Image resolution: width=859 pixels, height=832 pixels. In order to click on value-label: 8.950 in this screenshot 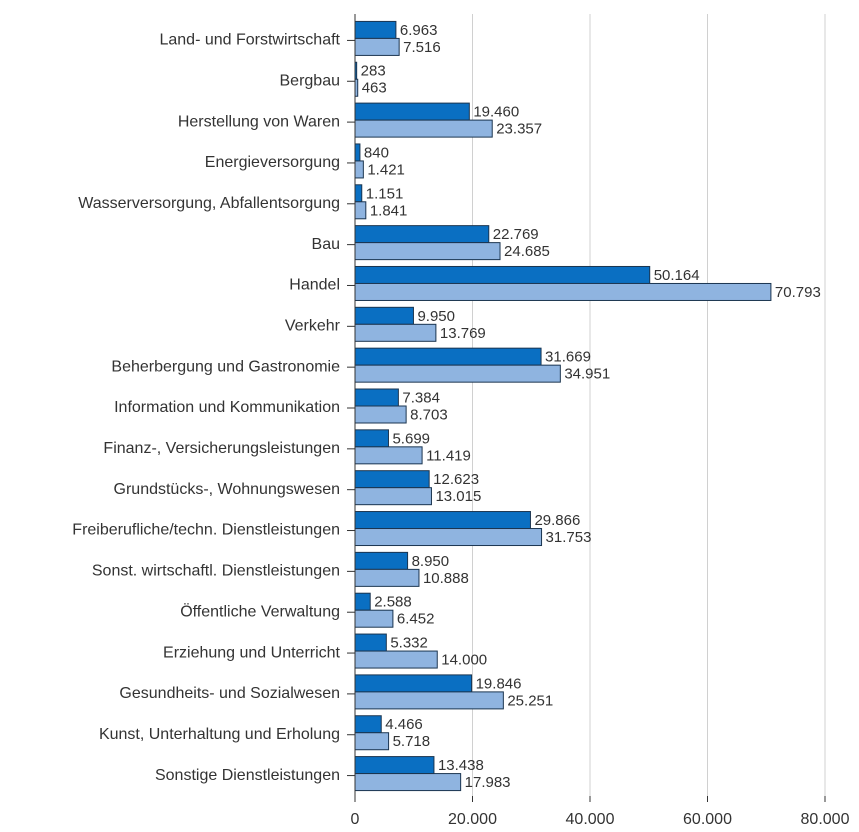, I will do `click(431, 561)`.